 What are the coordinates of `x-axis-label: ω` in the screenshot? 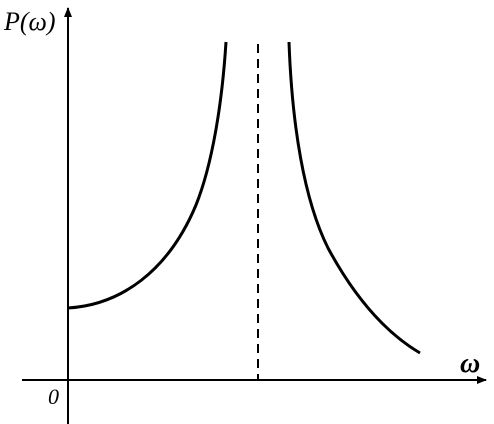 It's located at (470, 363).